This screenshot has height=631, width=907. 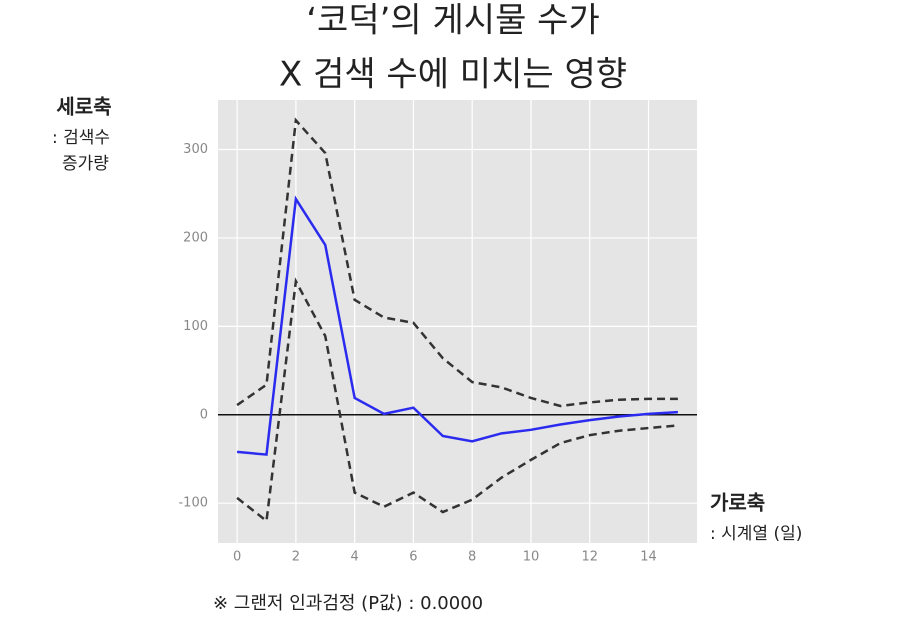 What do you see at coordinates (355, 557) in the screenshot?
I see `x-tick-label: 4` at bounding box center [355, 557].